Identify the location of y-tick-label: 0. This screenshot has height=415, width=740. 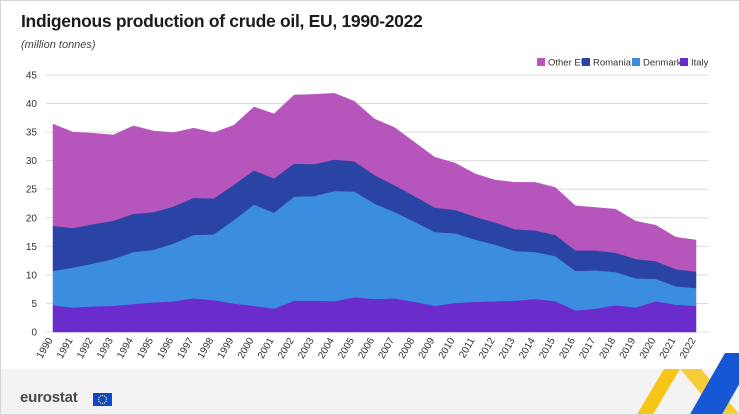
(34, 333).